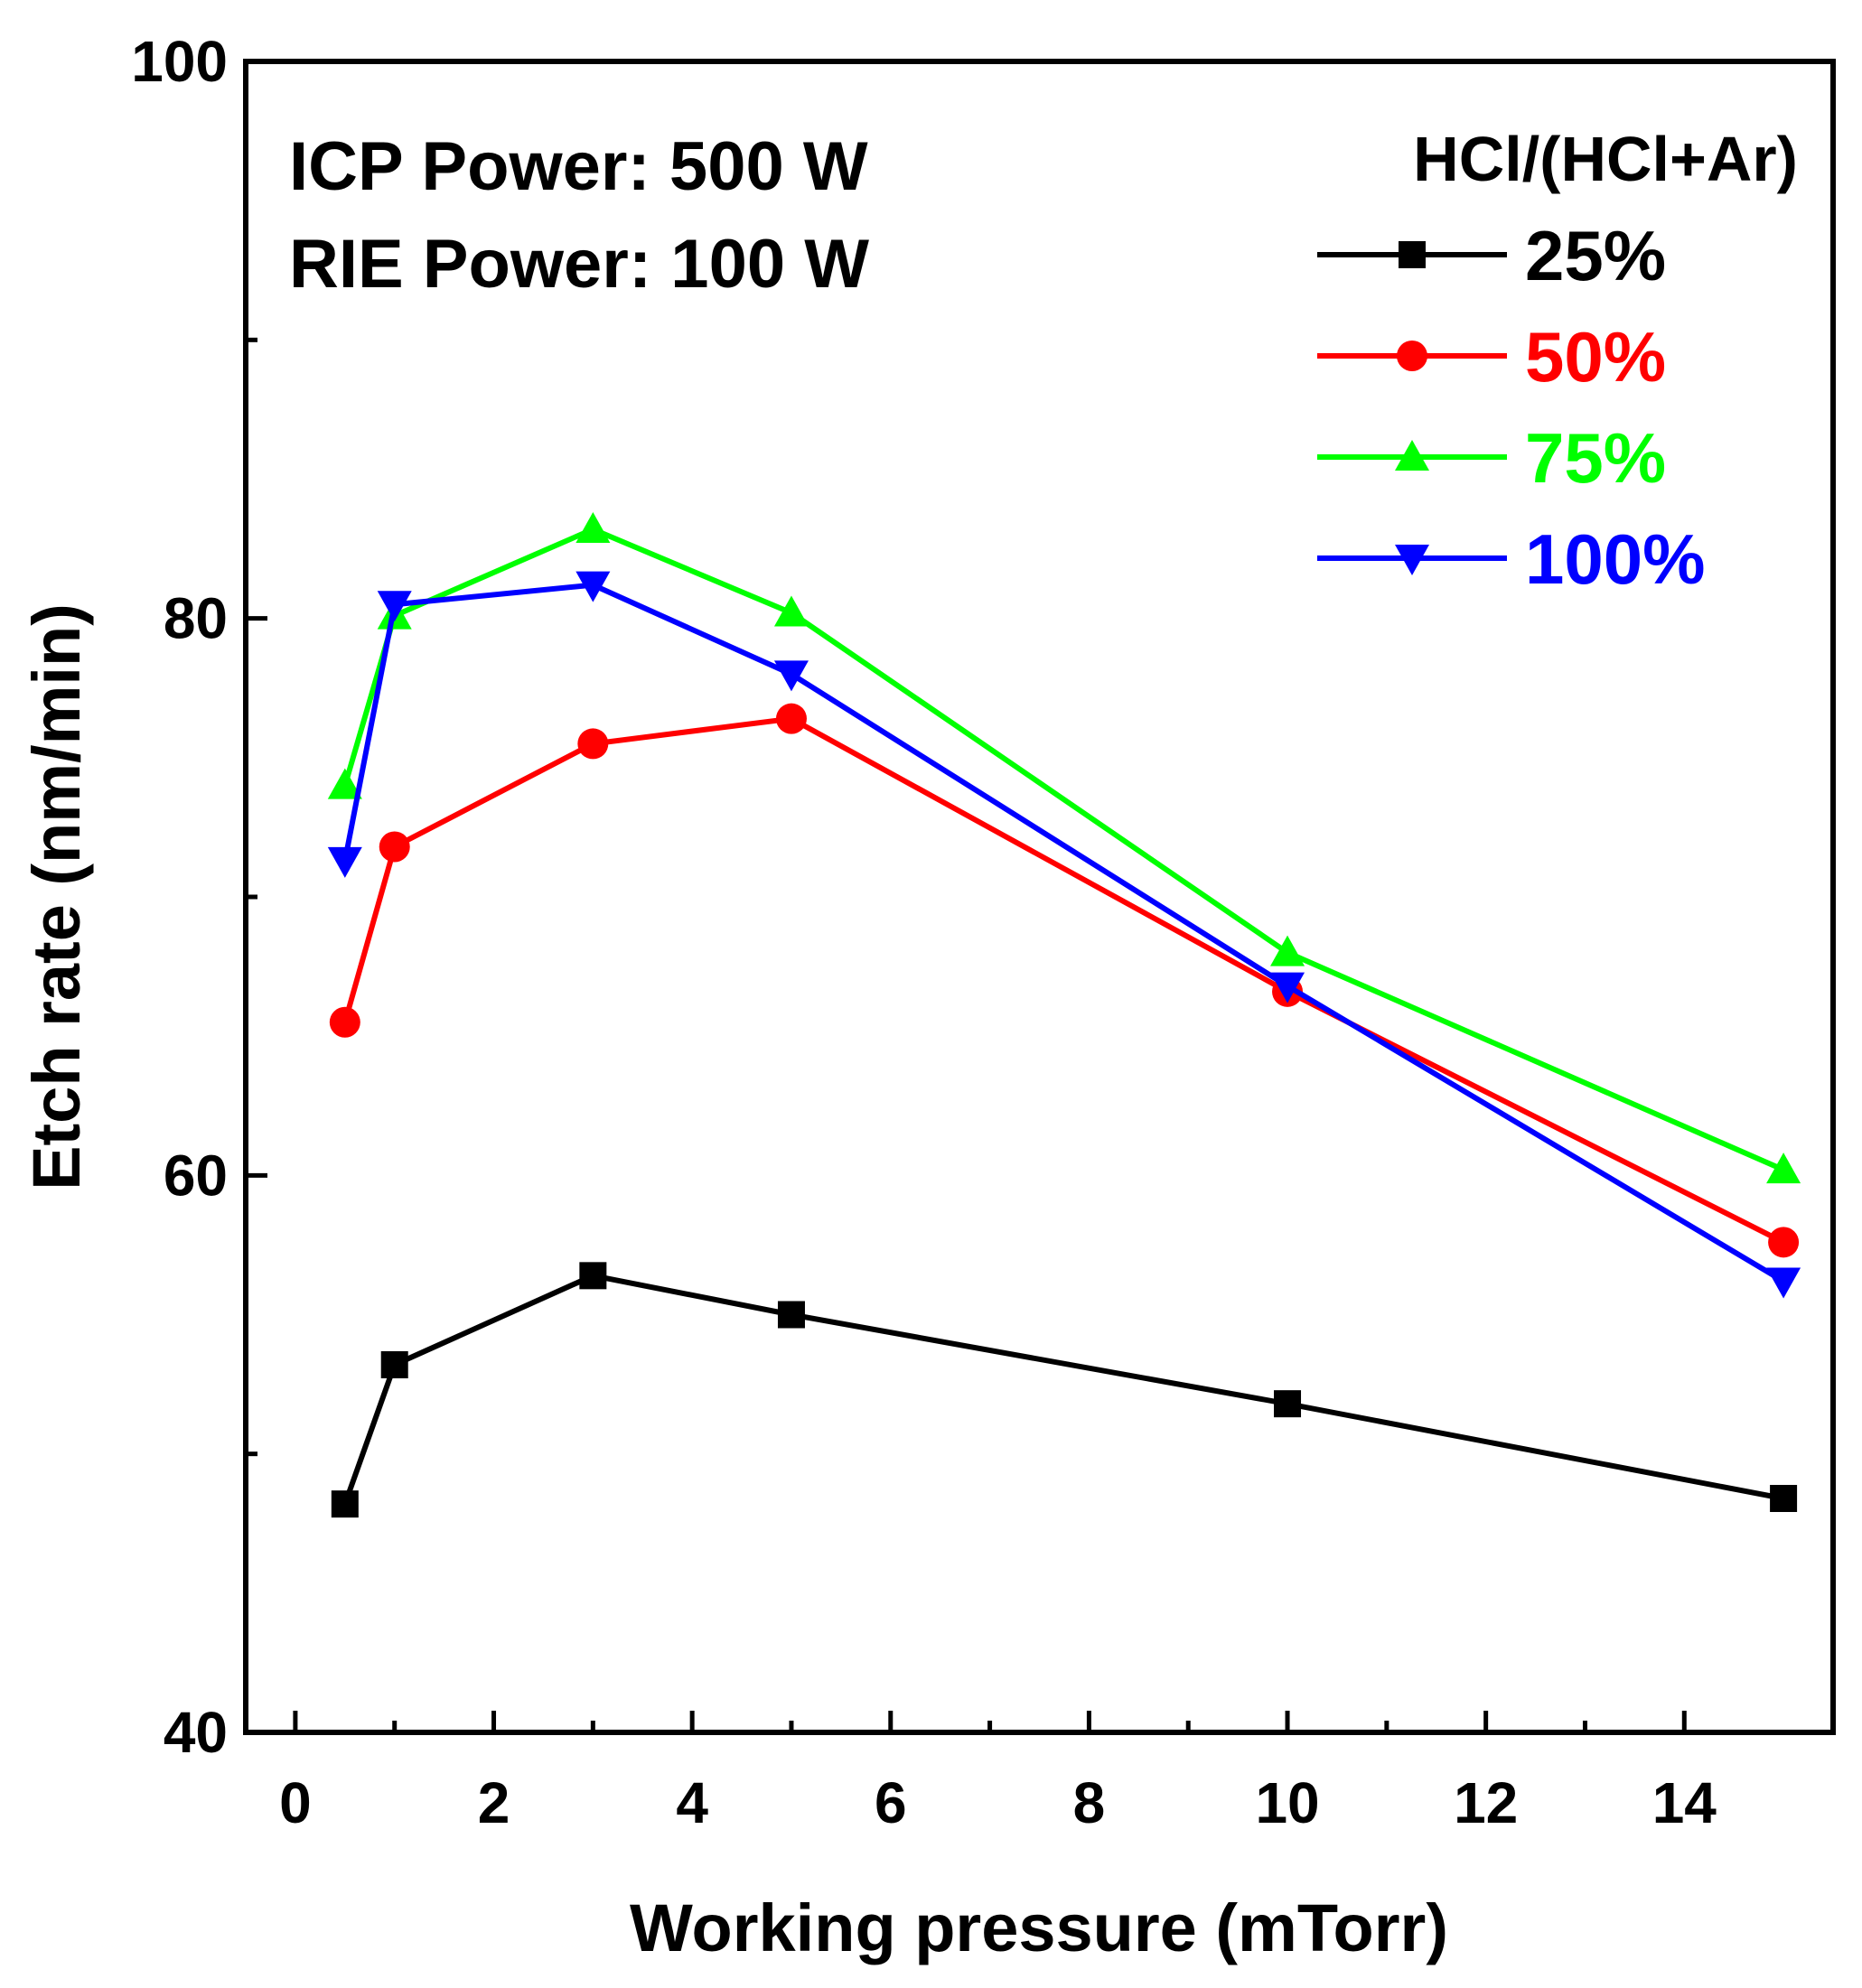 The width and height of the screenshot is (1862, 1988). I want to click on y-tick-label: 60, so click(196, 1175).